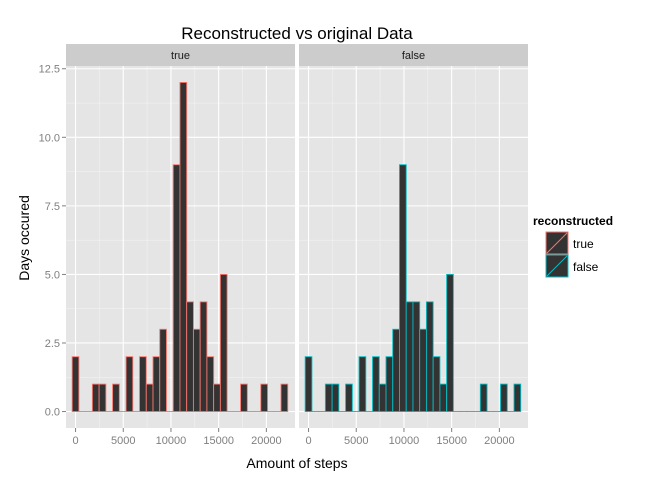  What do you see at coordinates (569, 243) in the screenshot?
I see `legend-item-true: true` at bounding box center [569, 243].